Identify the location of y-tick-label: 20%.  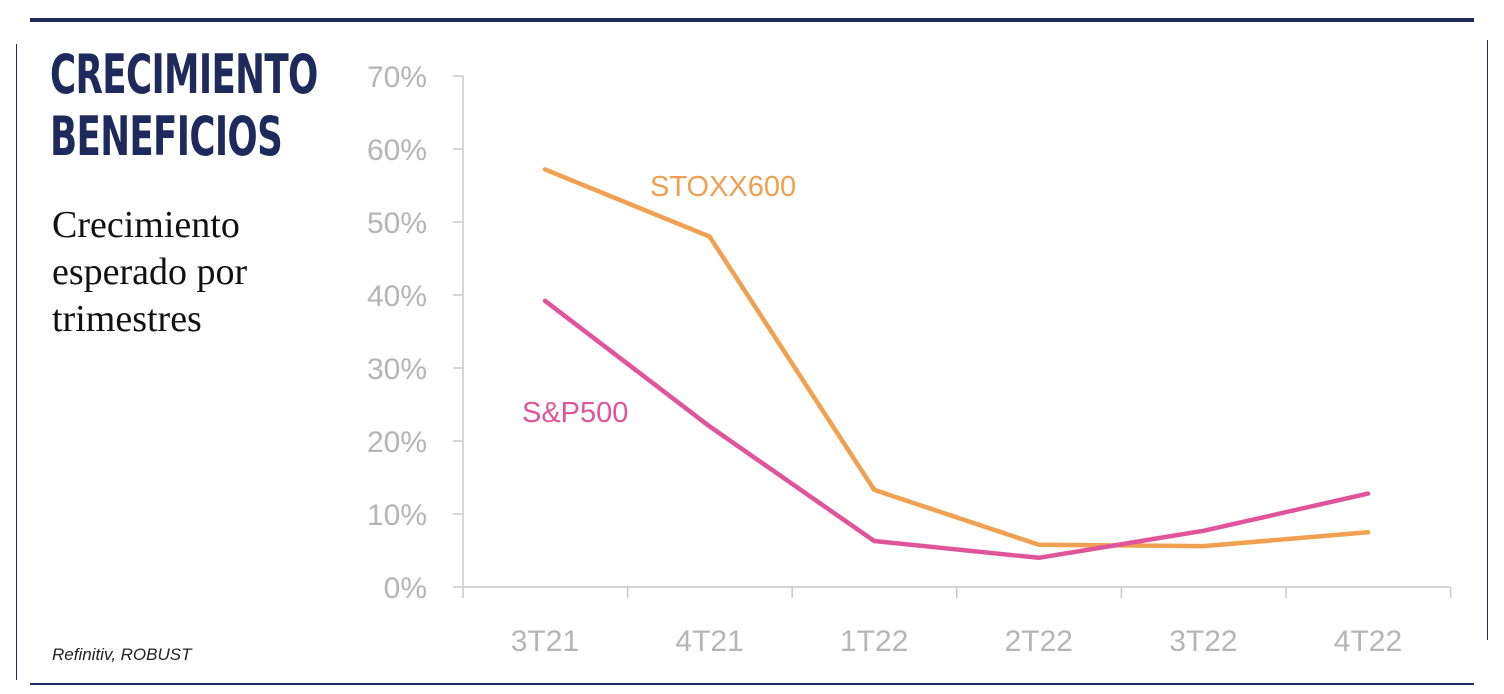
(397, 442).